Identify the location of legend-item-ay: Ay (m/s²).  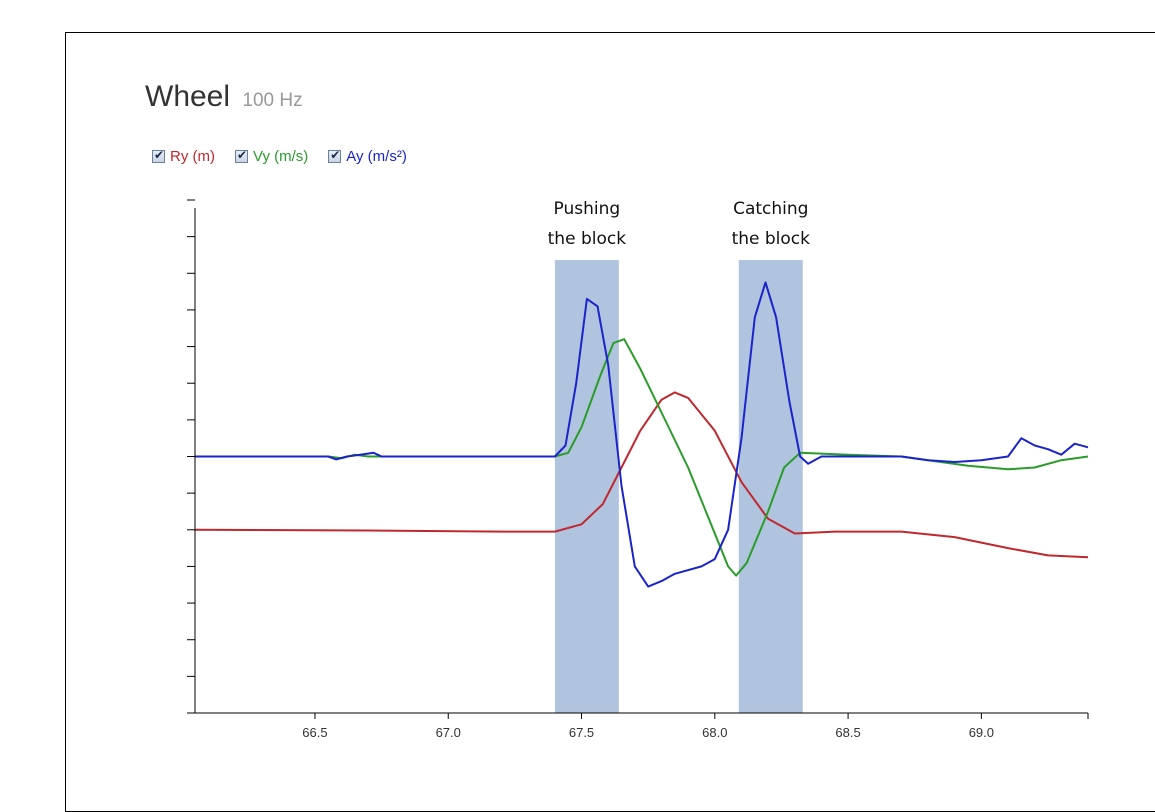
(367, 156).